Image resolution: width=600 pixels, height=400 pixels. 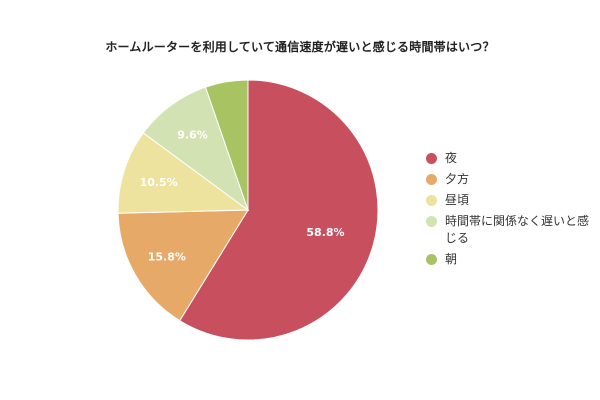 What do you see at coordinates (512, 211) in the screenshot?
I see `legend: 夜 夕方 昼頃 時間帯に関係なく遅いと感じる 朝` at bounding box center [512, 211].